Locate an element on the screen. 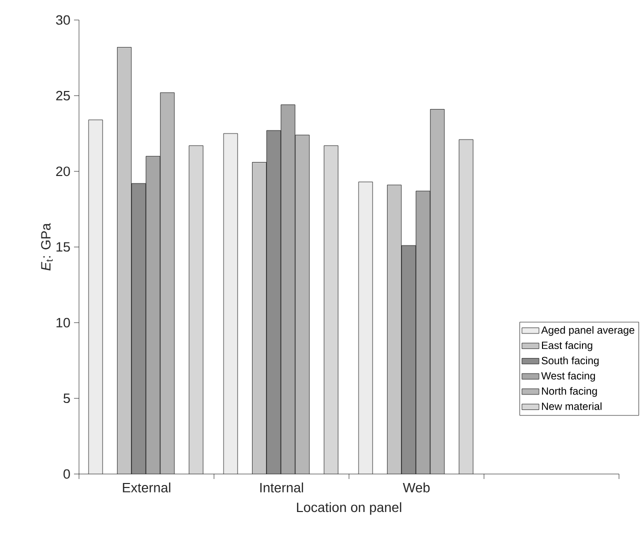 This screenshot has width=640, height=536. y-tick-label: 20 is located at coordinates (63, 171).